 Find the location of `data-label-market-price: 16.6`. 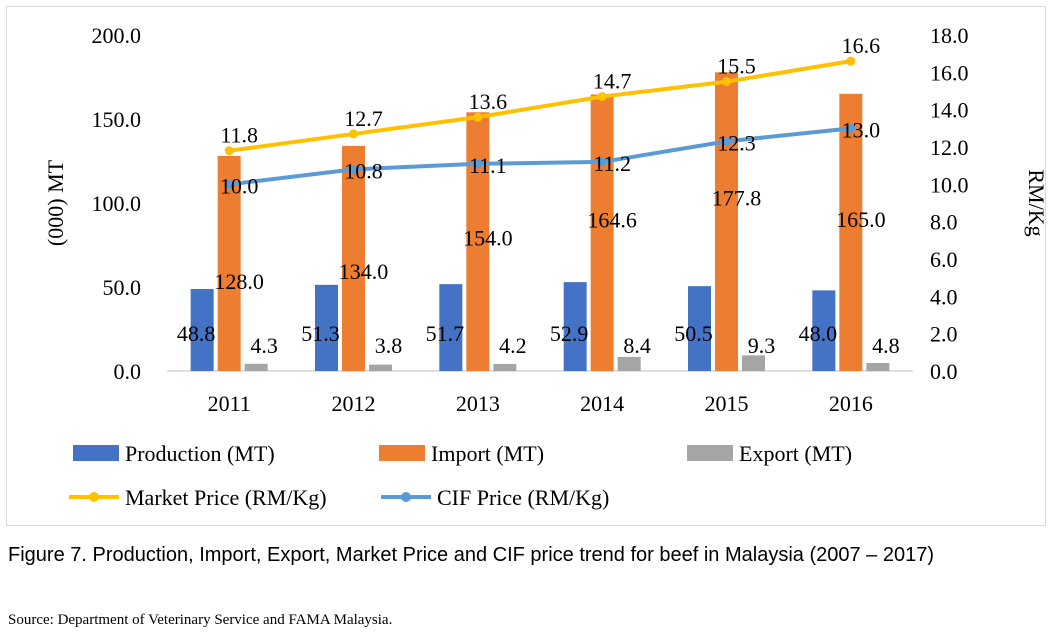

data-label-market-price: 16.6 is located at coordinates (861, 45).